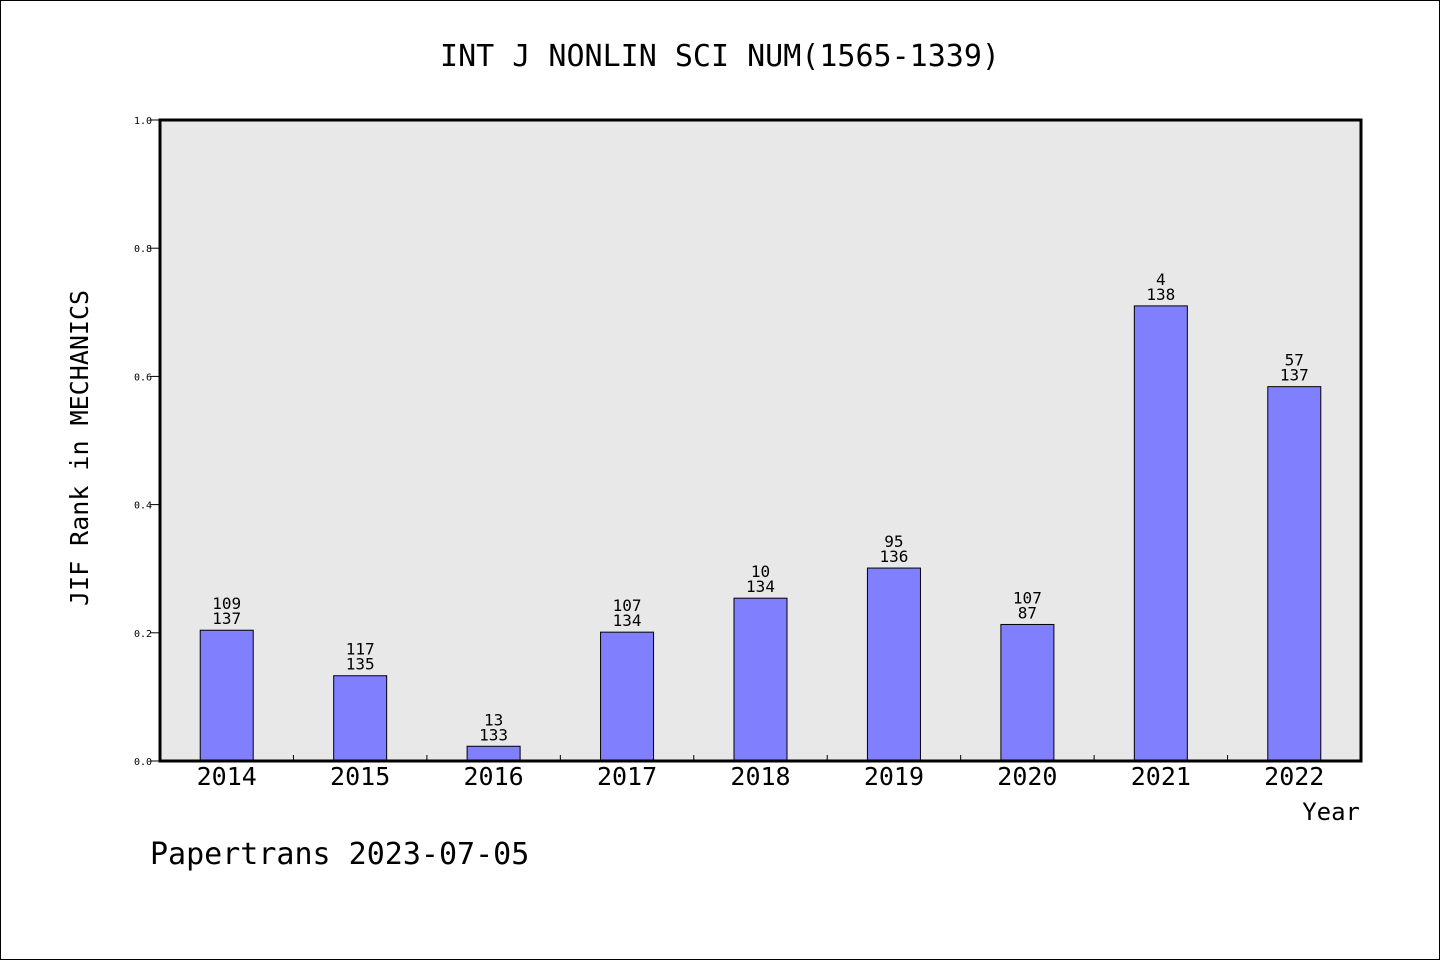  What do you see at coordinates (227, 776) in the screenshot?
I see `x-tick-label-2014: 2014` at bounding box center [227, 776].